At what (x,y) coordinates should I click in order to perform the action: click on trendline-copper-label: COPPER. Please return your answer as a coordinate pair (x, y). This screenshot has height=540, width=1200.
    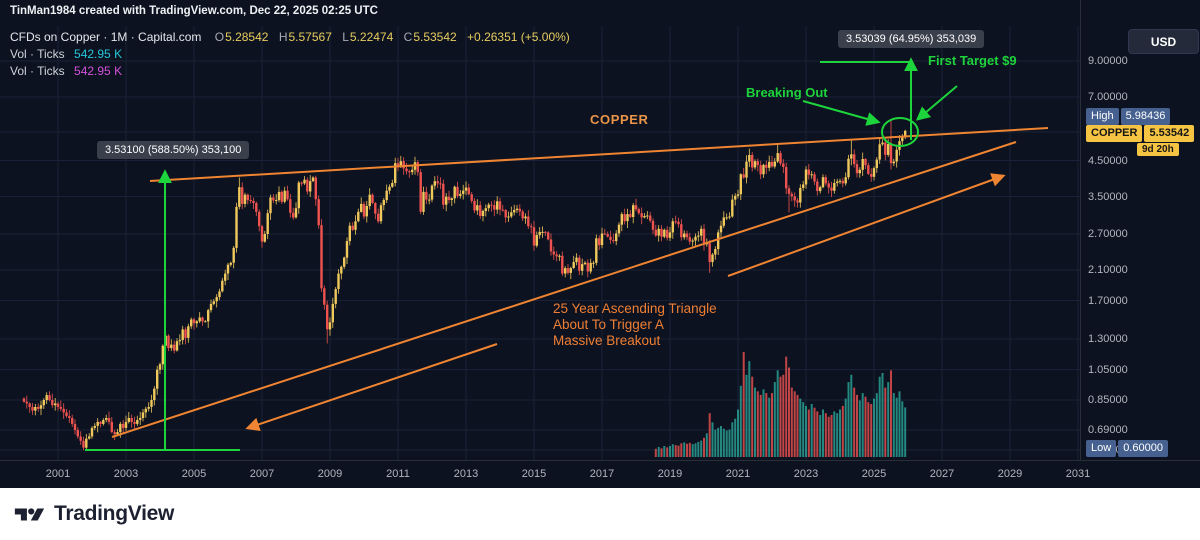
    Looking at the image, I should click on (619, 119).